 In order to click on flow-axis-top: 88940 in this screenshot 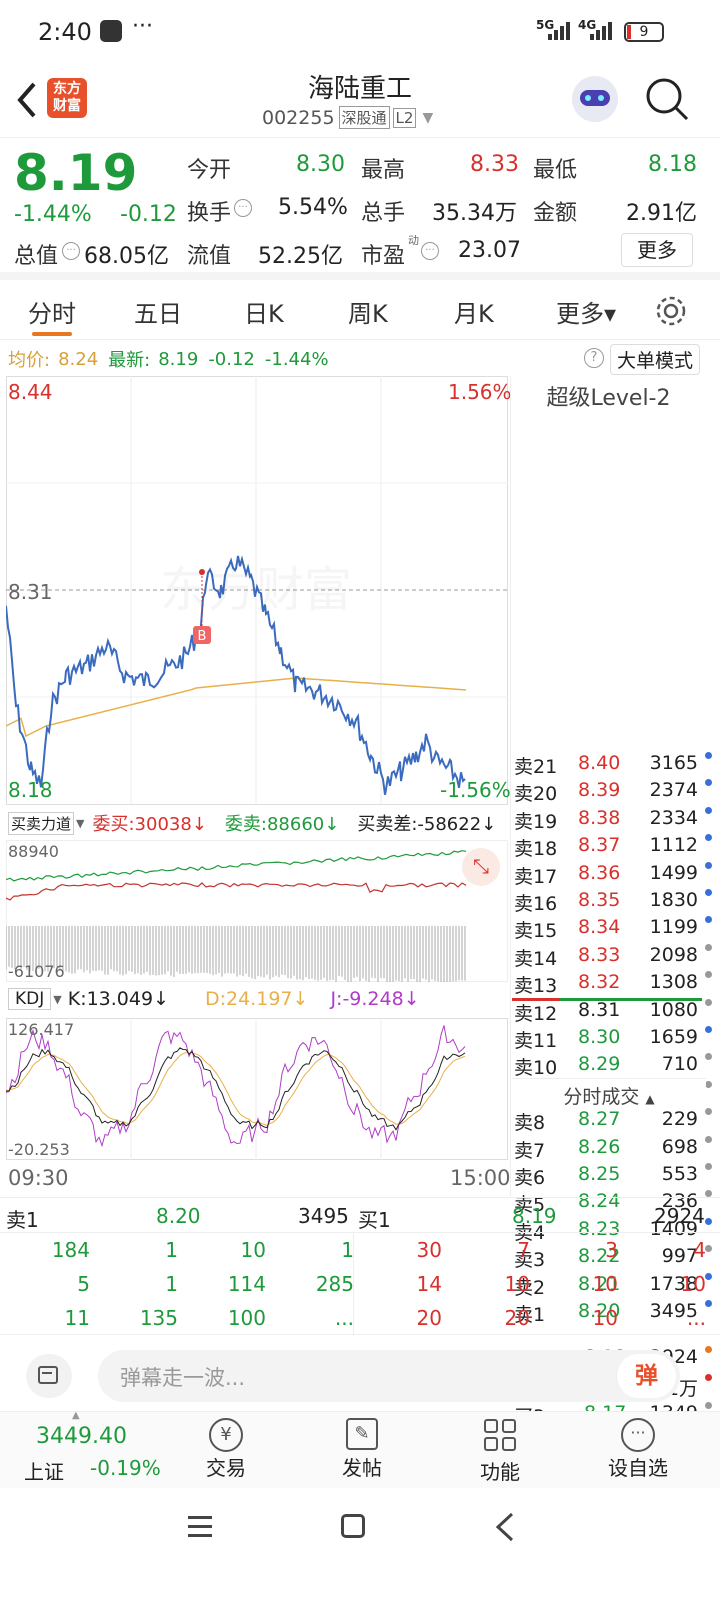, I will do `click(33, 851)`.